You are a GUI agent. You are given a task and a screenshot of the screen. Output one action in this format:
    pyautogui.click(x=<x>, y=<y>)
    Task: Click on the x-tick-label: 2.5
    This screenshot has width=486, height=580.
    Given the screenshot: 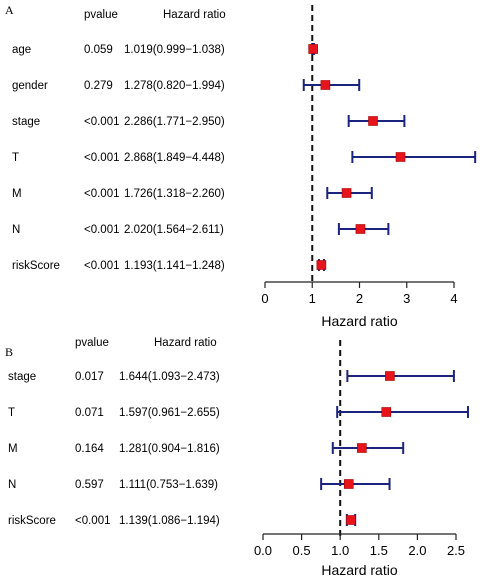 What is the action you would take?
    pyautogui.click(x=456, y=550)
    